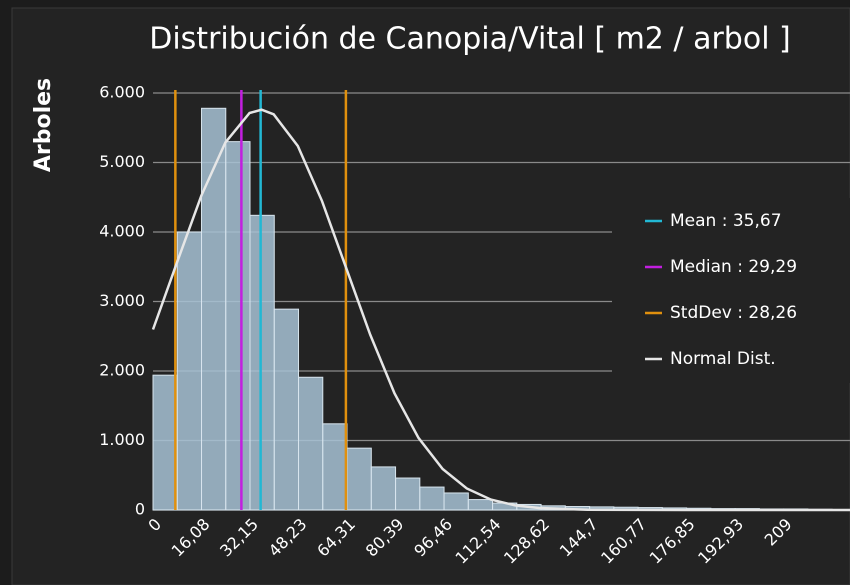 The width and height of the screenshot is (850, 585). Describe the element at coordinates (122, 231) in the screenshot. I see `y-tick-label: 4.000` at that location.